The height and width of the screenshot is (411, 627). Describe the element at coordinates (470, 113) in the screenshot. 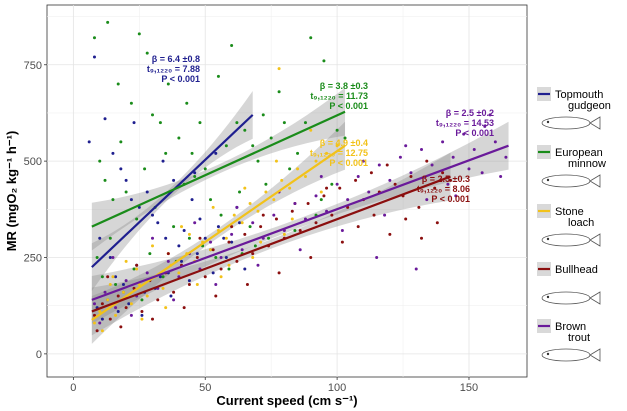

I see `annotation-line: β = 2.5 ±0.2` at that location.